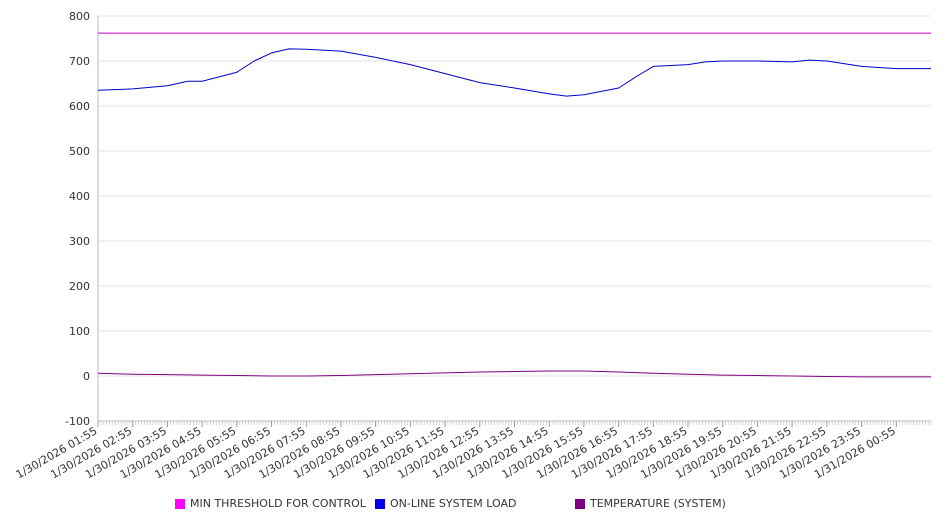  Describe the element at coordinates (77, 219) in the screenshot. I see `y-axis-ticks: -100 0 100 200 300 400 500 600 700 800` at that location.